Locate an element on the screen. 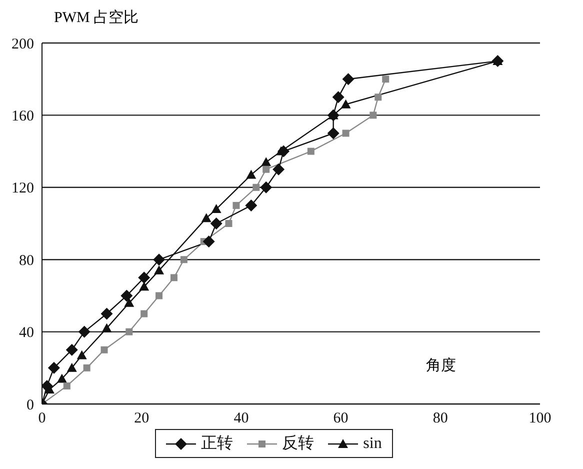 The width and height of the screenshot is (583, 469). y-tick-label: 80 is located at coordinates (26, 260).